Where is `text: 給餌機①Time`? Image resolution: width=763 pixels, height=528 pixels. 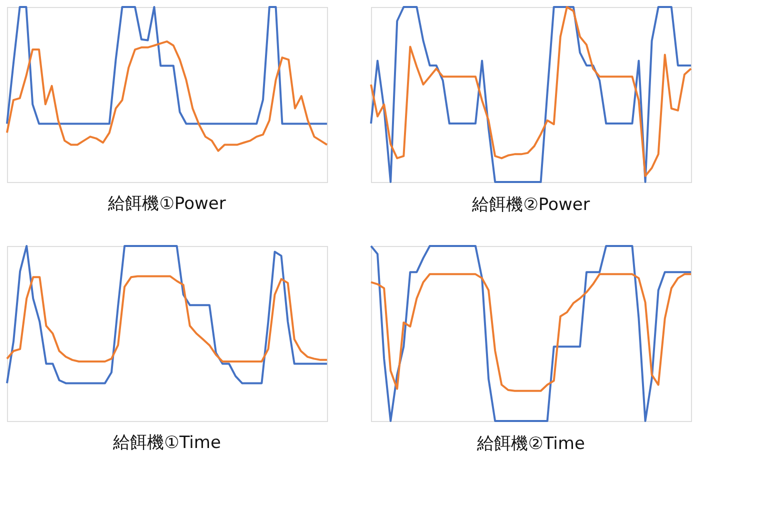
text: 給餌機①Time is located at coordinates (166, 443).